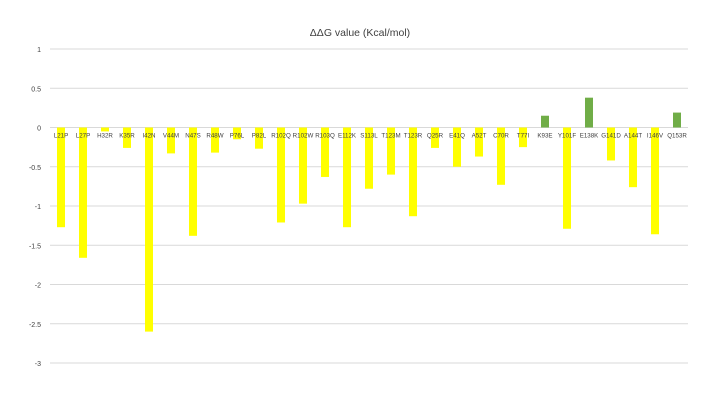 The height and width of the screenshot is (405, 720). Describe the element at coordinates (633, 136) in the screenshot. I see `x-tick-label: A144T` at that location.